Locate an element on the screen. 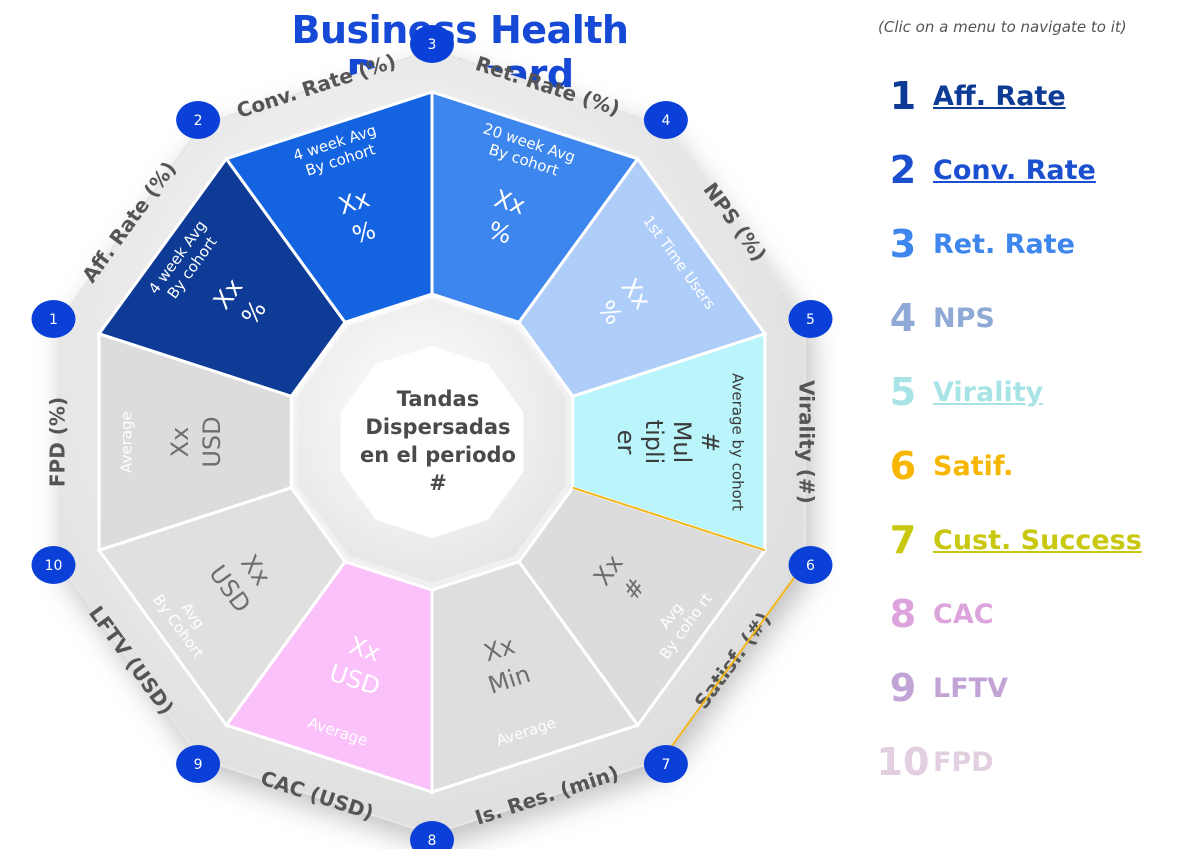 This screenshot has width=1183, height=849. menu-item-9: 9 LFTV is located at coordinates (1023, 688).